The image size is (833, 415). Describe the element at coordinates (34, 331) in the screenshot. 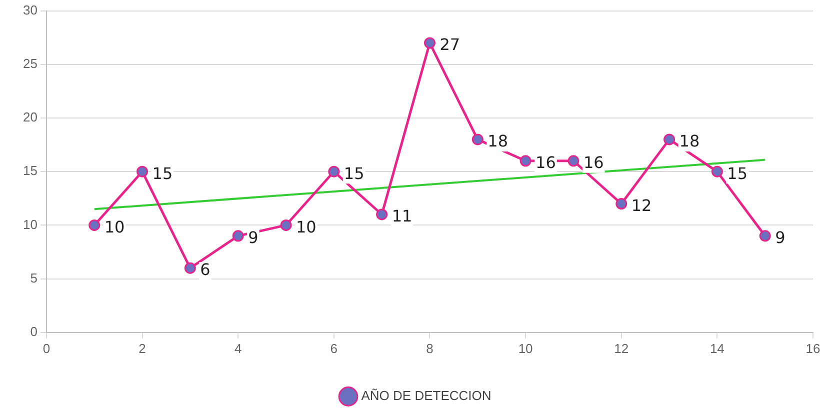

I see `y-tick-label: 0` at that location.